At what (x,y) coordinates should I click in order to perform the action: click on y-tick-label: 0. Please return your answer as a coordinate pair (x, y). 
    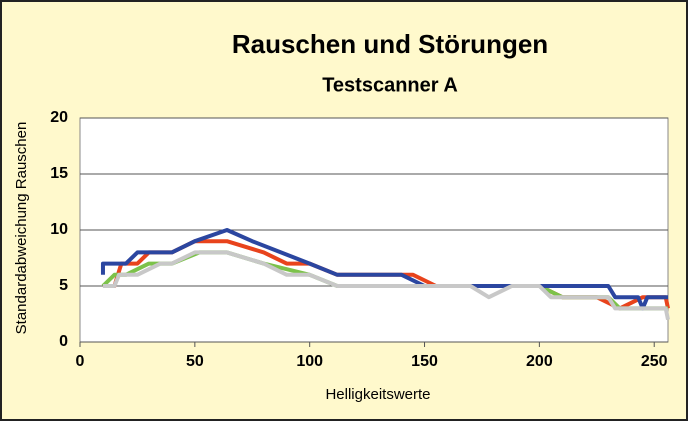
    Looking at the image, I should click on (63, 341).